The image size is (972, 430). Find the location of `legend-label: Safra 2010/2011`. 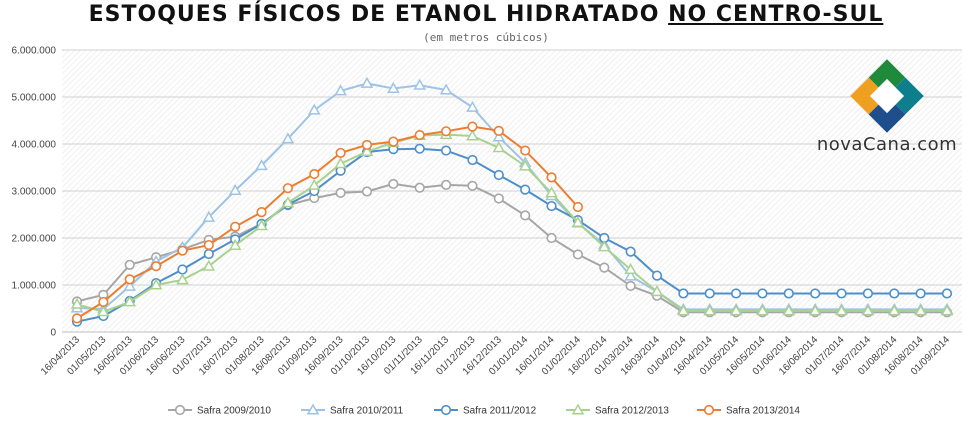

legend-label: Safra 2010/2011 is located at coordinates (367, 411).